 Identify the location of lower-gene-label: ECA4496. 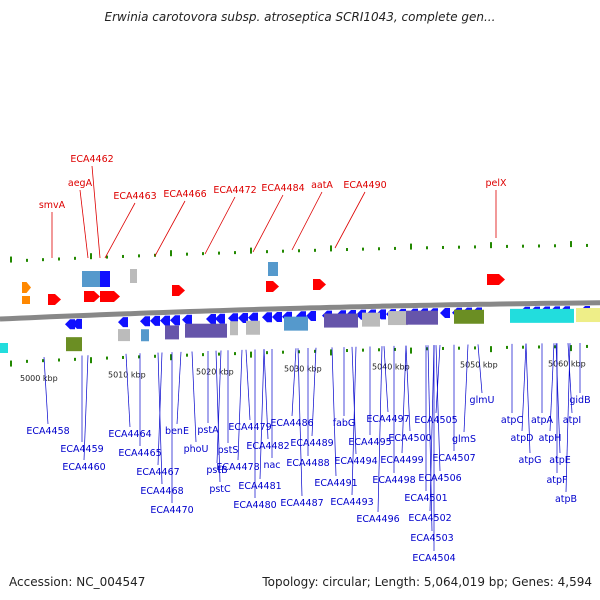
(377, 519).